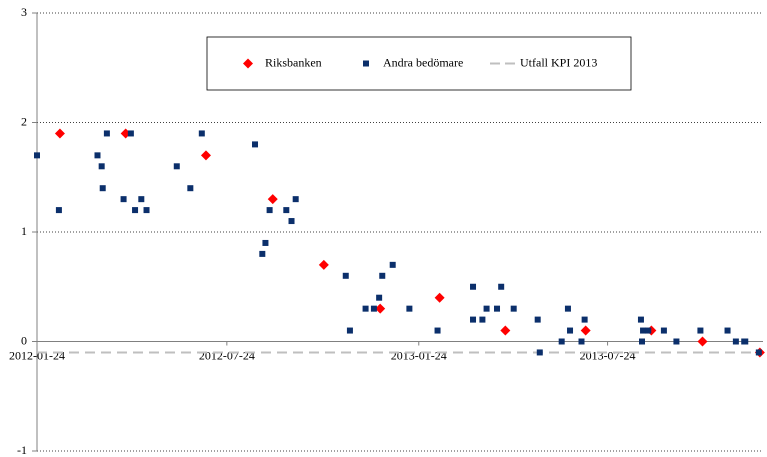 The width and height of the screenshot is (767, 457). I want to click on y-tick-label: -1, so click(22, 450).